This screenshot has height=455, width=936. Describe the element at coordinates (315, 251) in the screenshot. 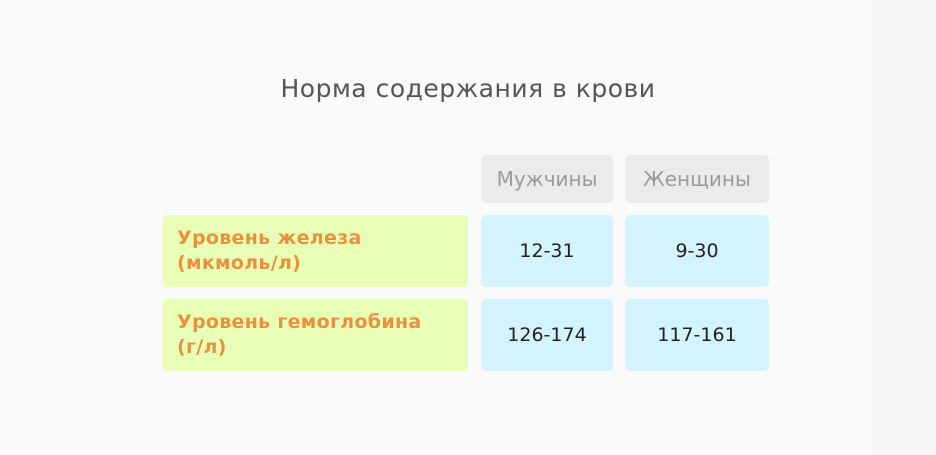

I see `row-label-iron: Уровень железа (мкмоль/л)` at that location.